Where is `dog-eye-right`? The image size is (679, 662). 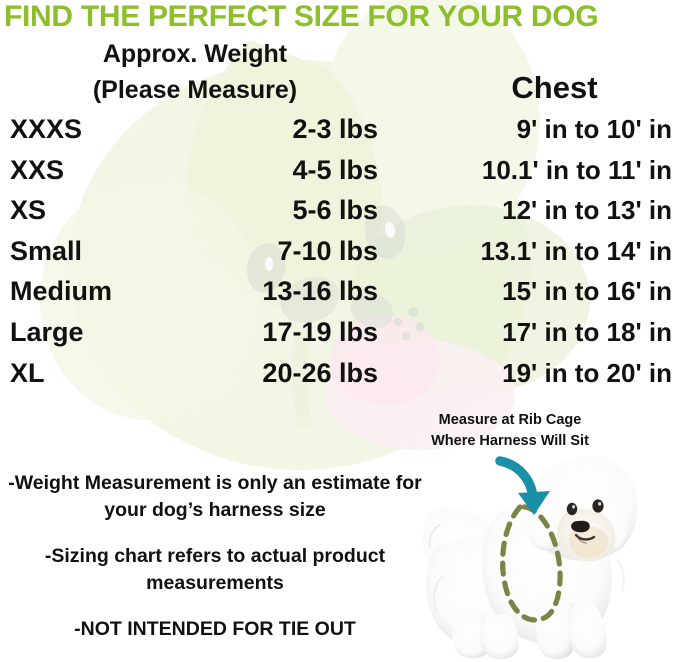
dog-eye-right is located at coordinates (598, 506).